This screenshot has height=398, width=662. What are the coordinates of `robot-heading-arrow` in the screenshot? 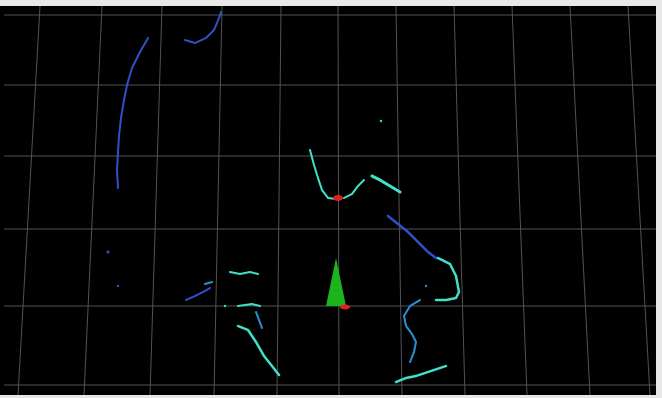 It's located at (336, 282).